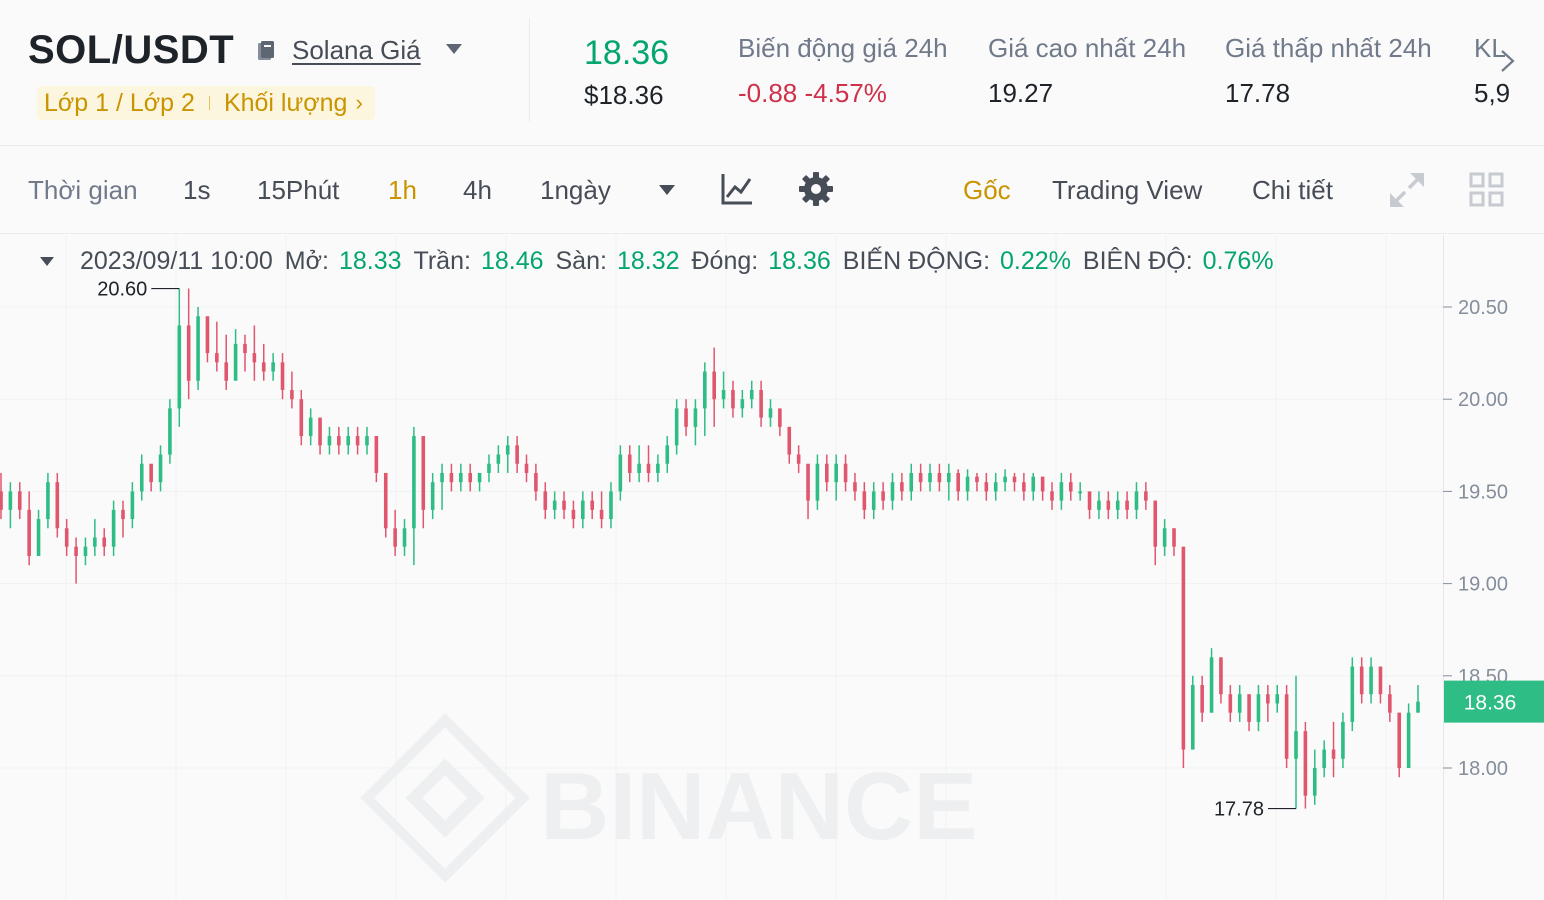  Describe the element at coordinates (359, 102) in the screenshot. I see `chevron-right-icon: ›` at that location.